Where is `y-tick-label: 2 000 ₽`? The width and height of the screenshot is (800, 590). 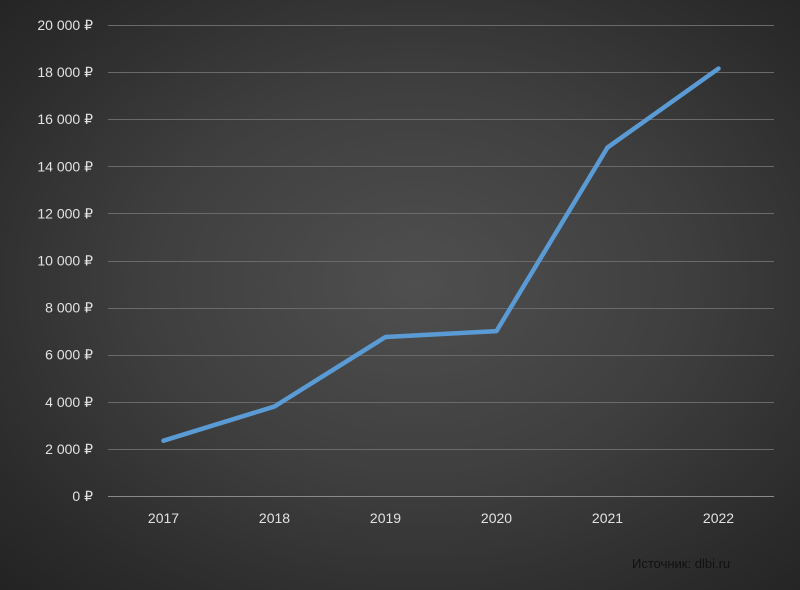
y-tick-label: 2 000 ₽ is located at coordinates (69, 449).